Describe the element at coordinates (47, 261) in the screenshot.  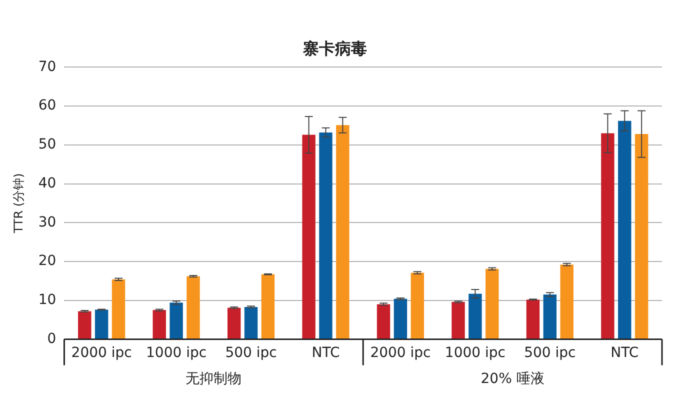
I see `y-tick-label: 20` at that location.